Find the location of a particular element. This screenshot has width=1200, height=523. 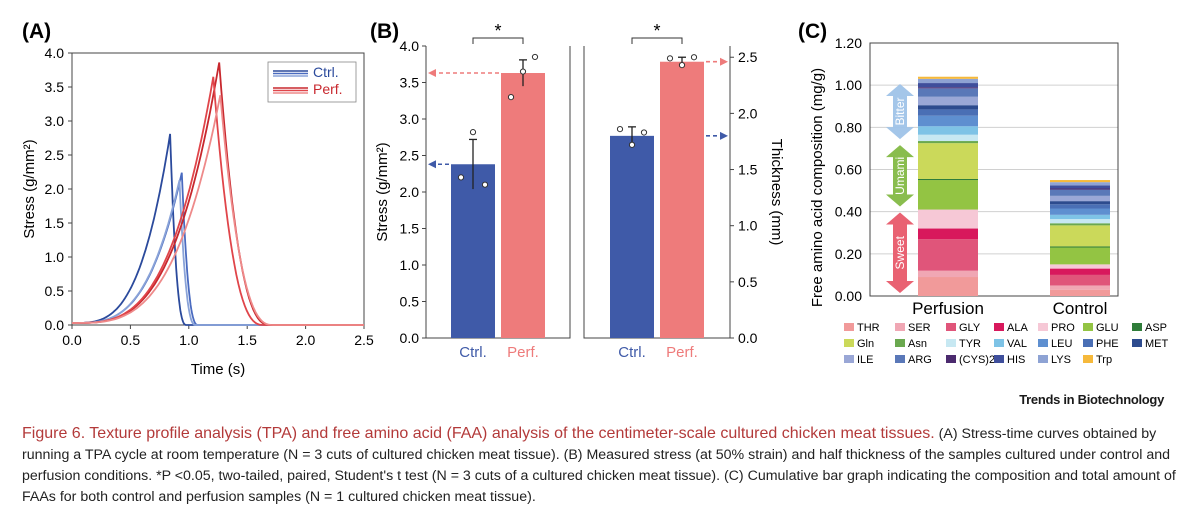

panel-b-ytick-label: 1.0 is located at coordinates (410, 265).